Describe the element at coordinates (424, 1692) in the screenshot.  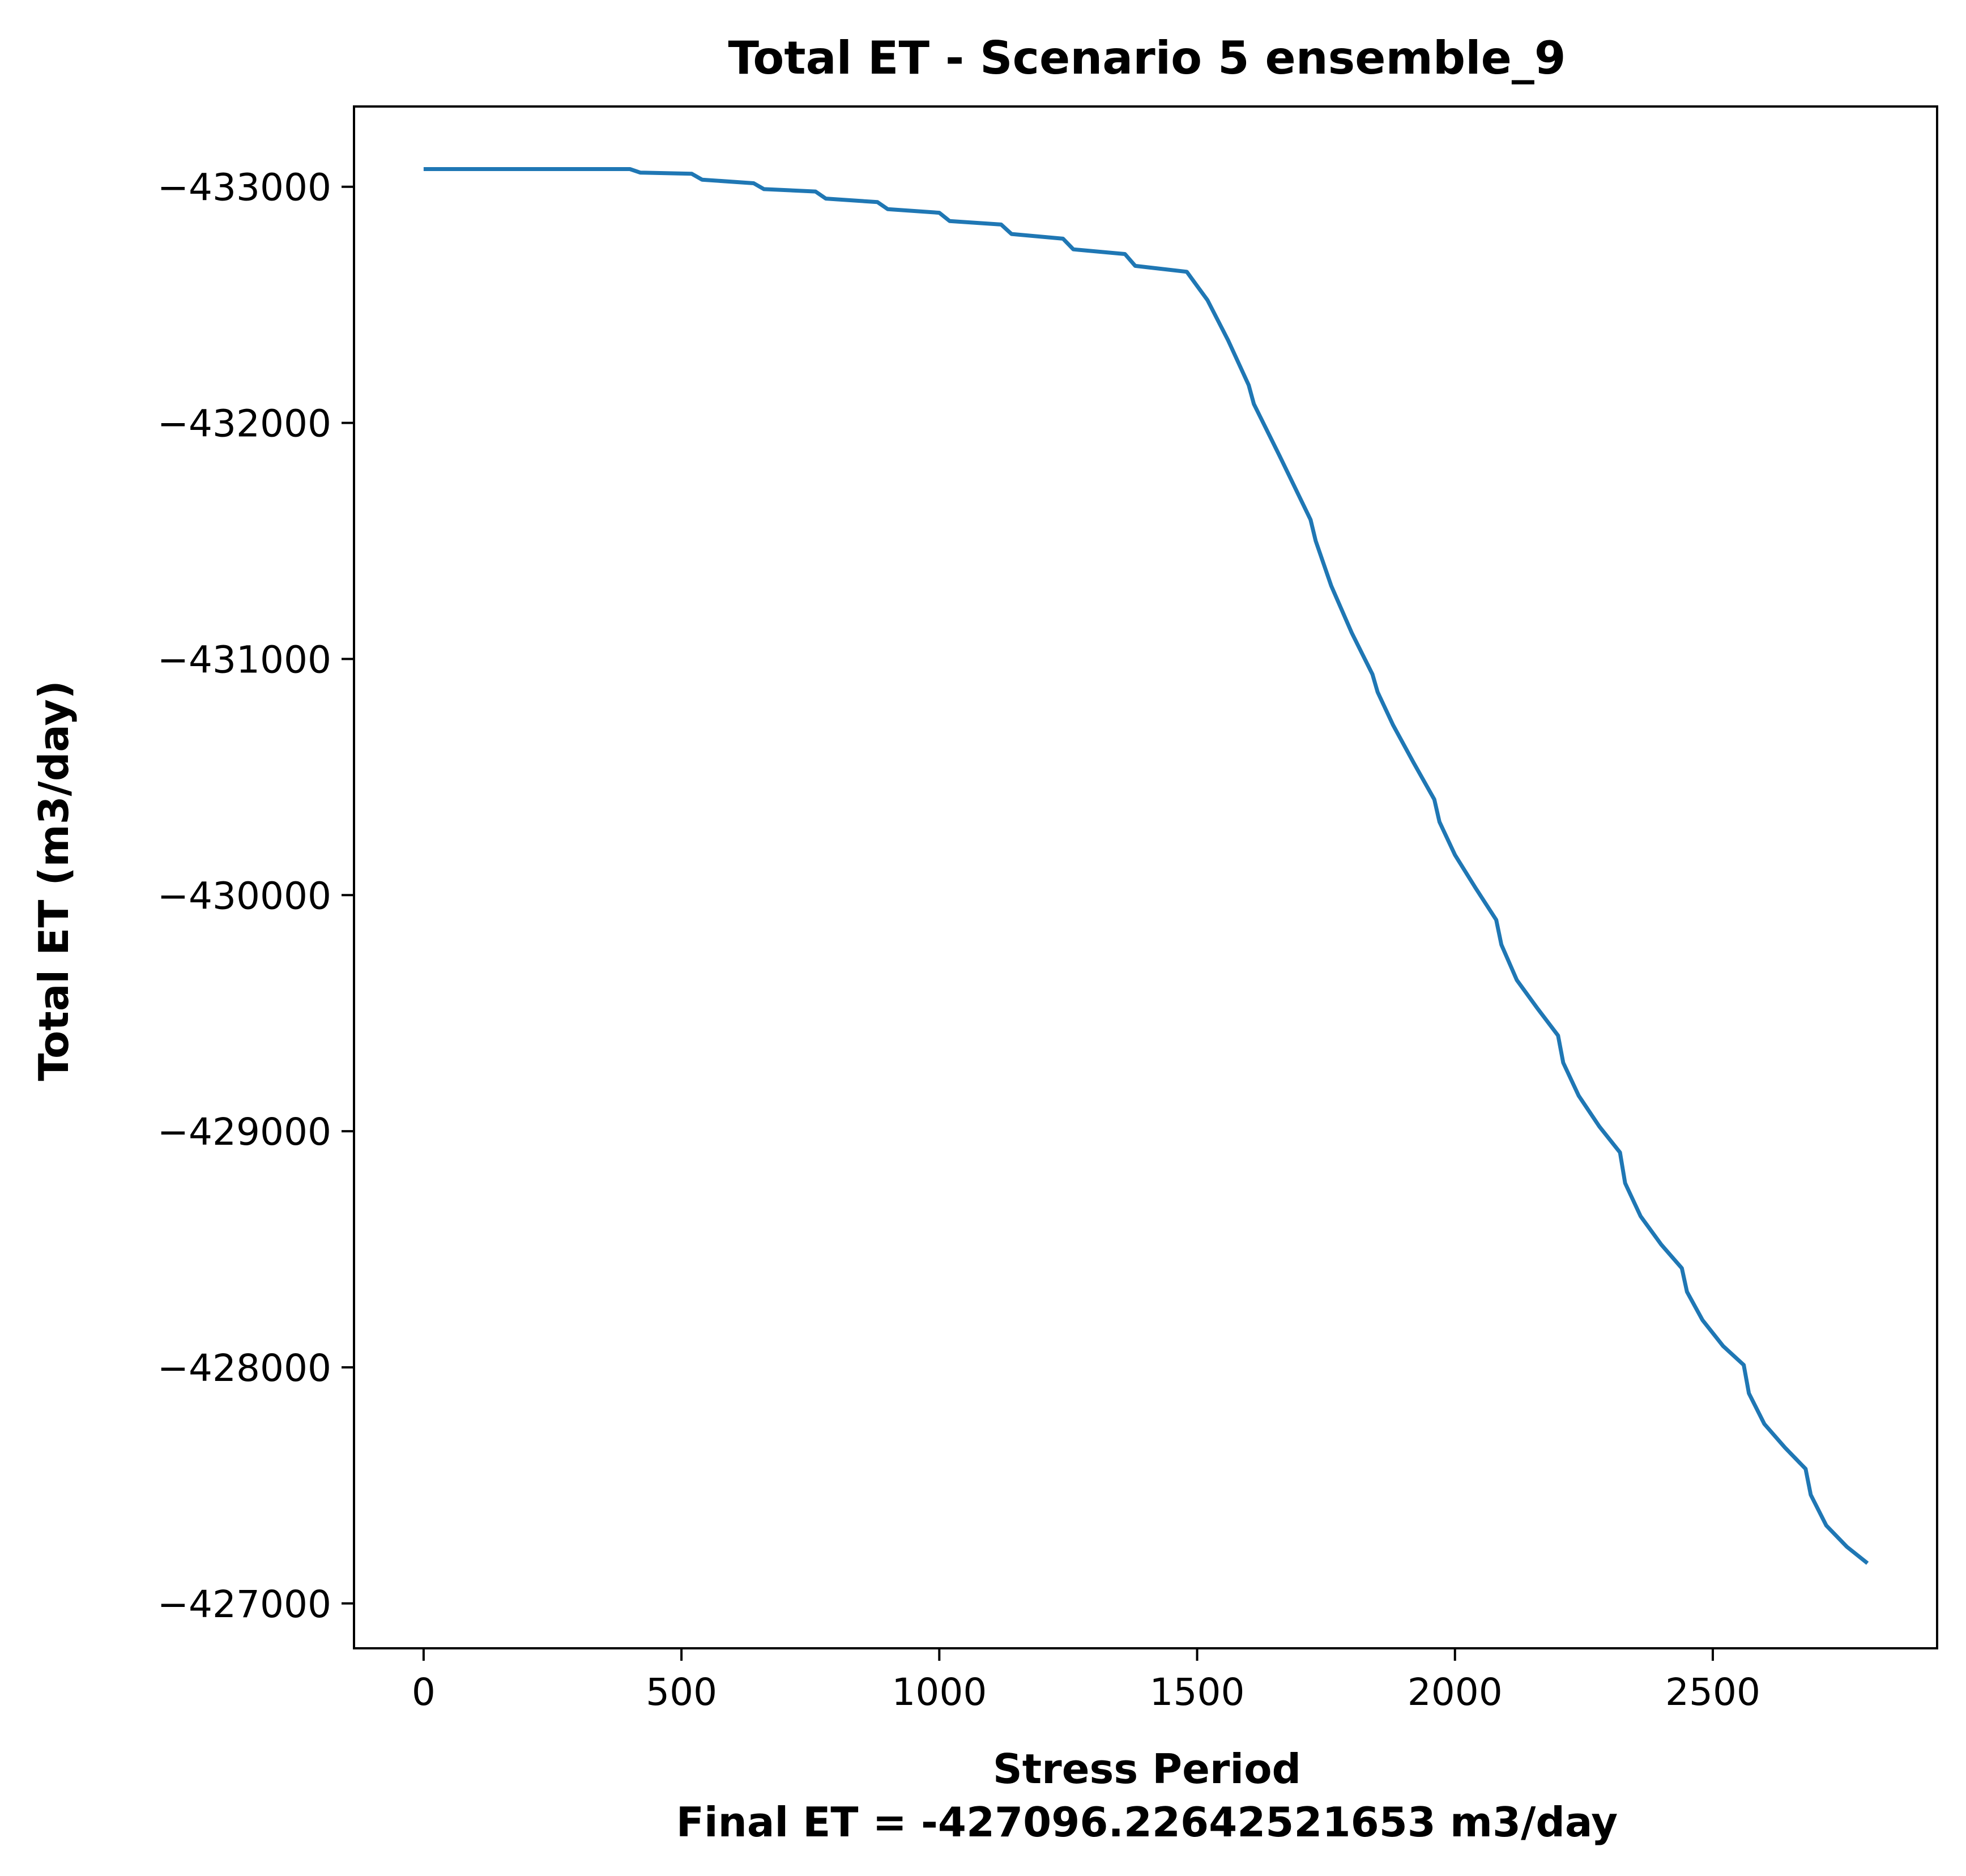
I see `x-tick-label: 0` at that location.